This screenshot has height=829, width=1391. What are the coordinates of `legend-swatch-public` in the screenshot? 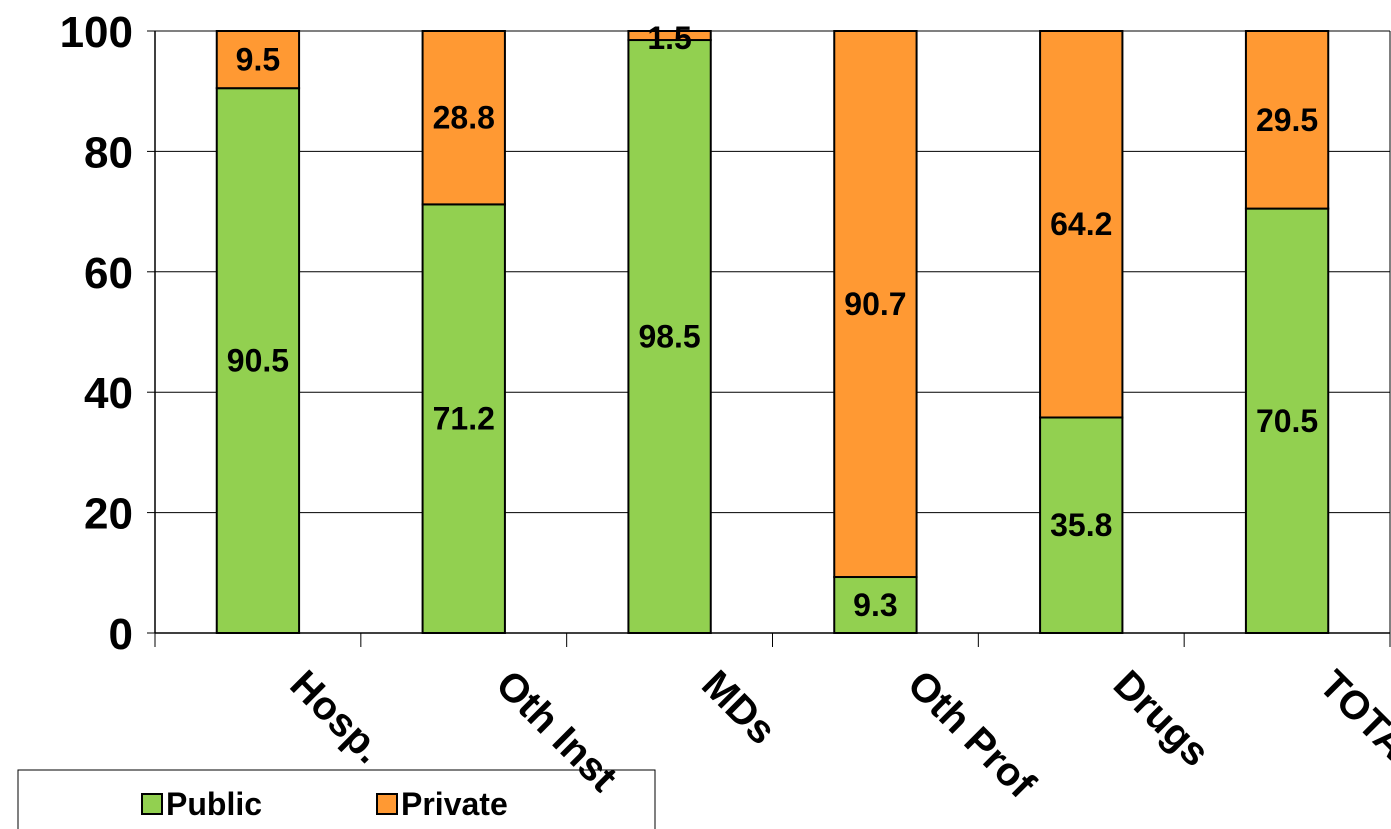 It's located at (152, 804).